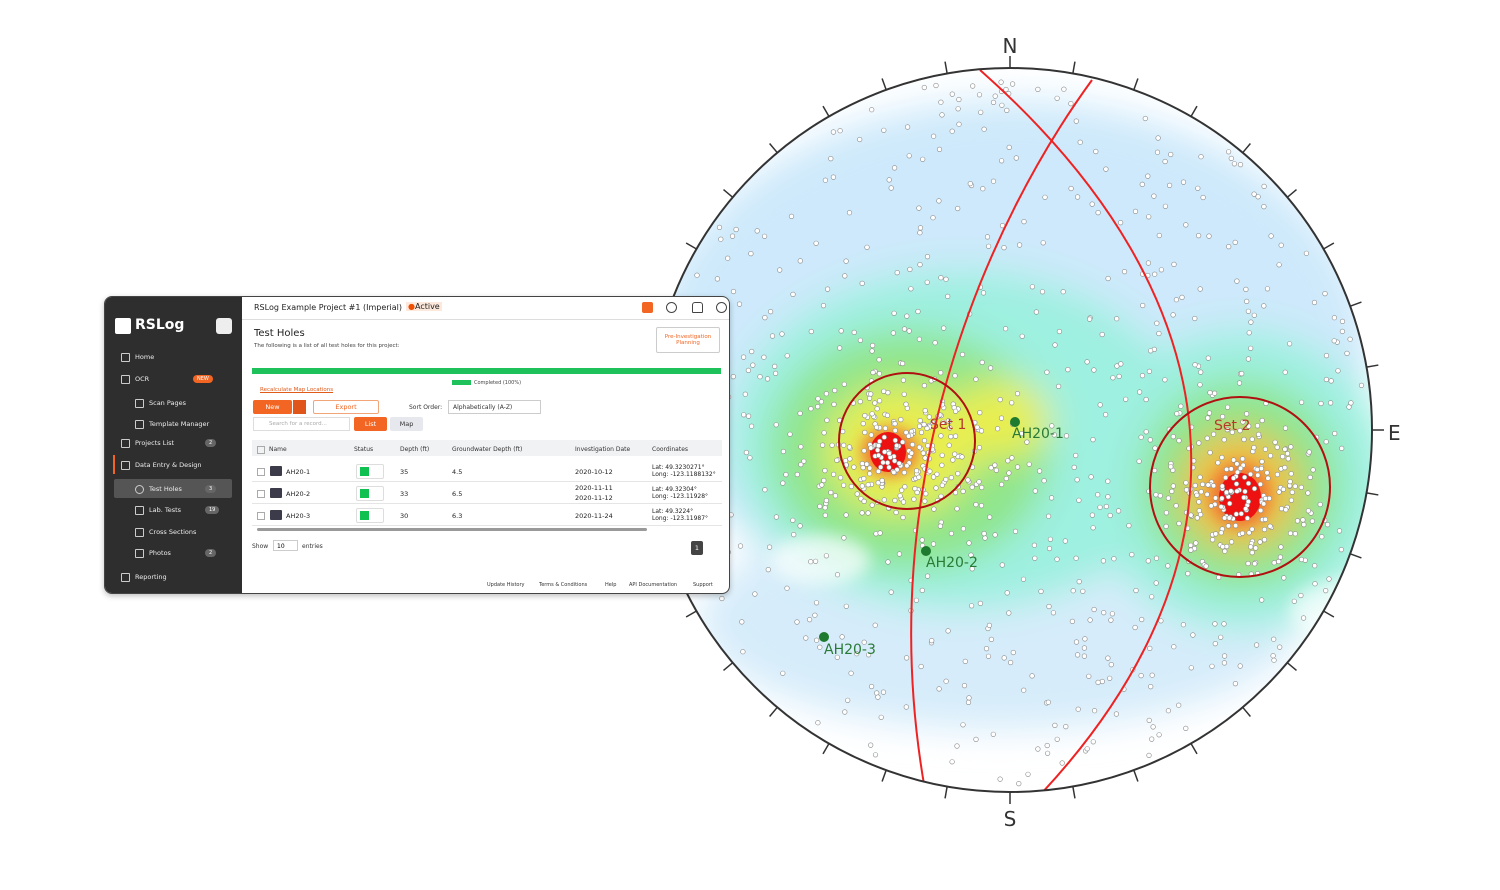 Image resolution: width=1500 pixels, height=890 pixels. I want to click on planning-button: Pre-Investigation Planning, so click(688, 340).